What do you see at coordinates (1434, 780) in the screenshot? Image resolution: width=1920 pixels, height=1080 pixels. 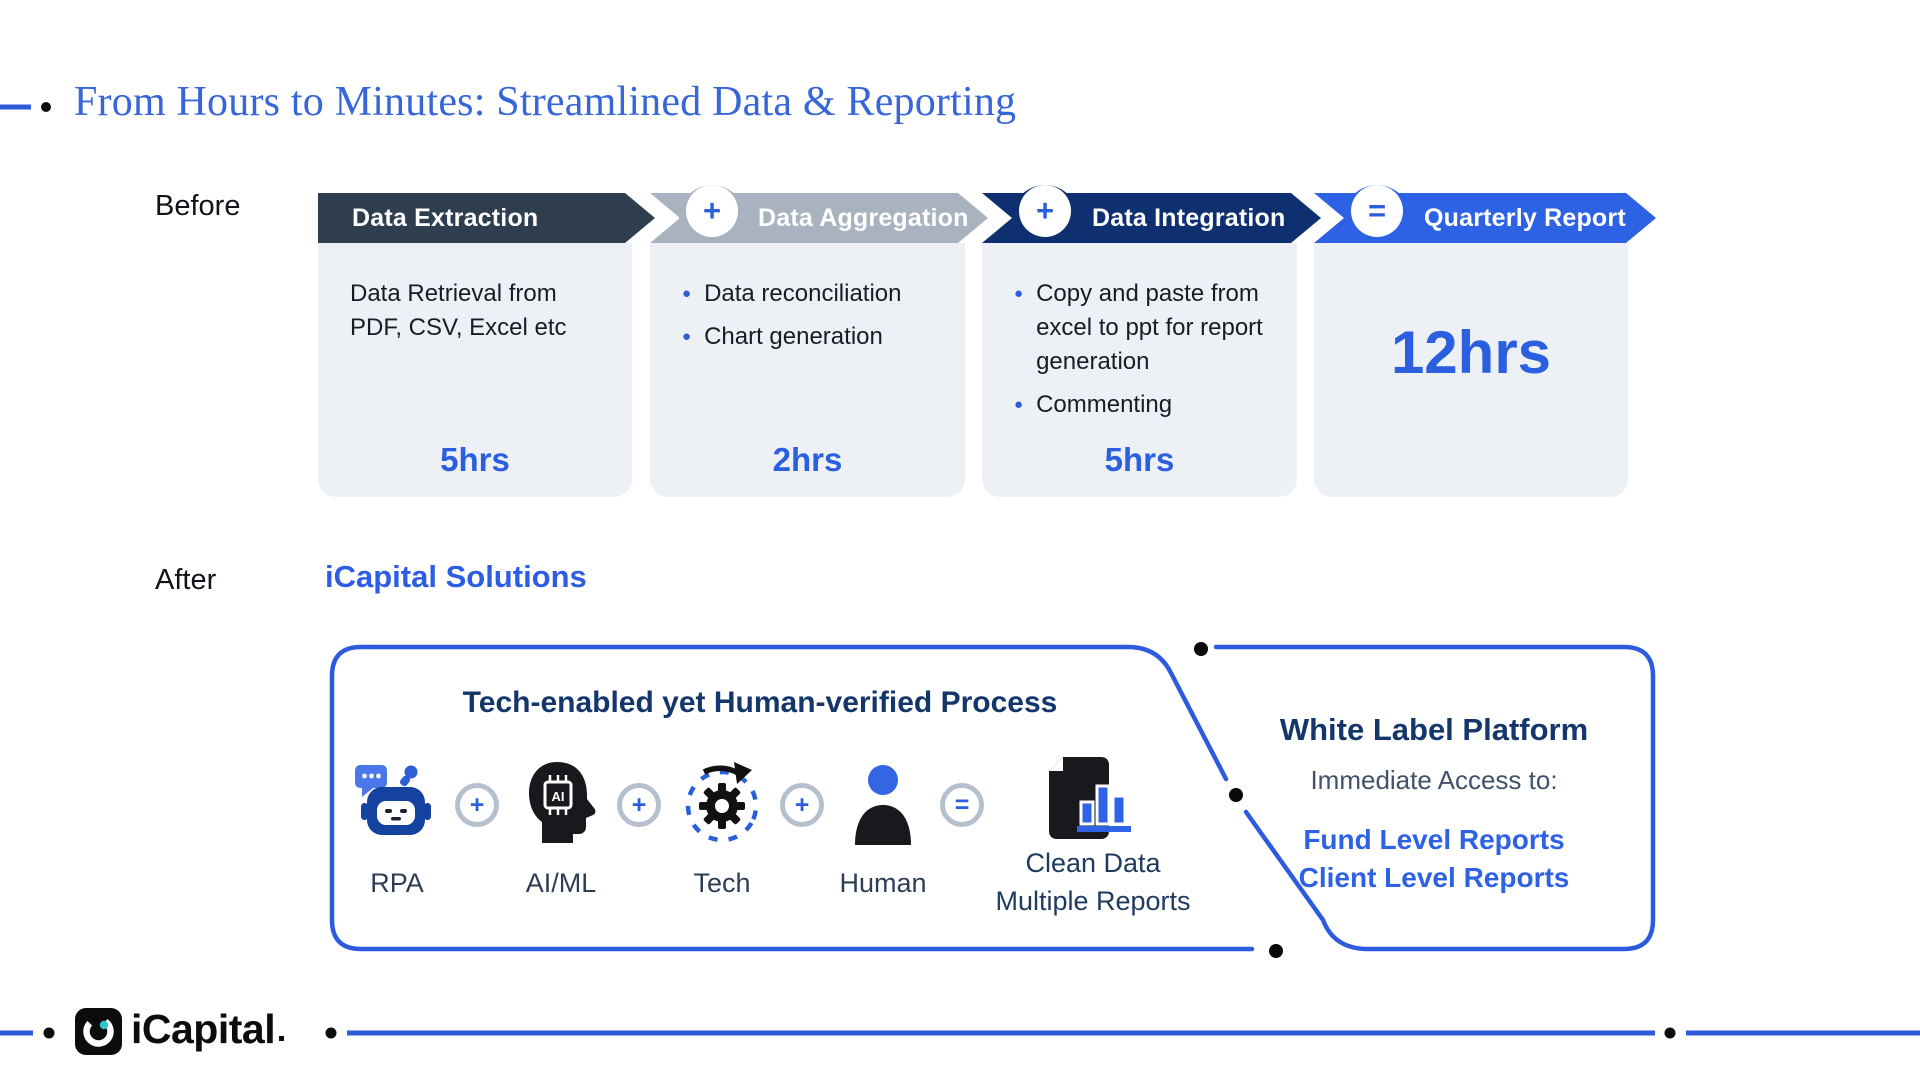 I see `platform-subtitle: Immediate Access to:` at bounding box center [1434, 780].